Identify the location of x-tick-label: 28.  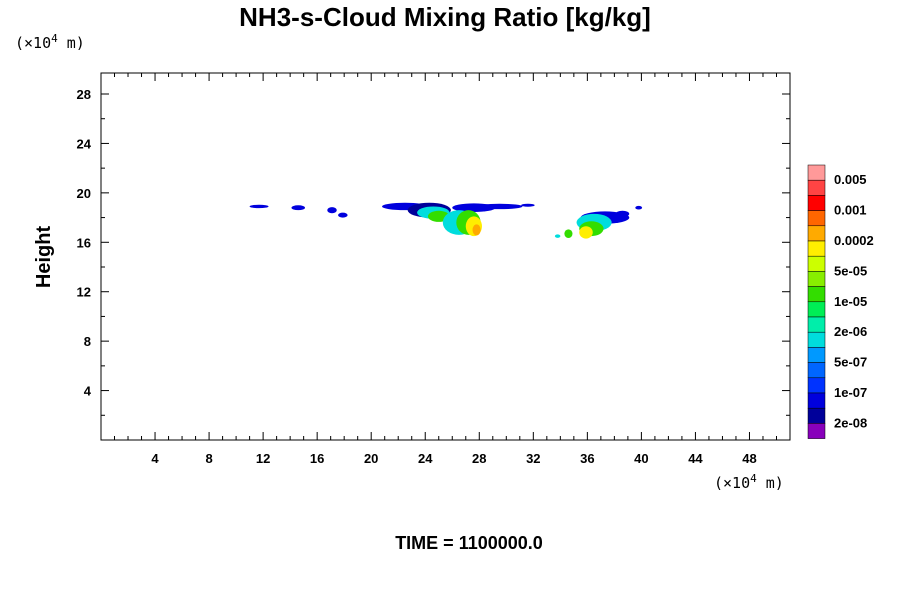
(479, 458).